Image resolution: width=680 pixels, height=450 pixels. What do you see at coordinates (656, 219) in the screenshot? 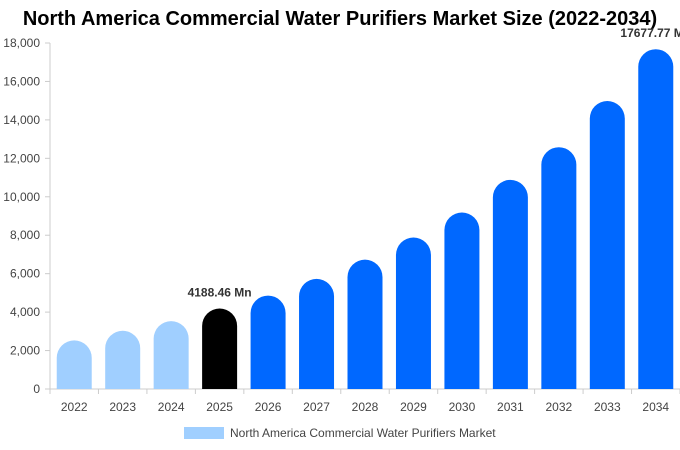
I see `bar-2034` at bounding box center [656, 219].